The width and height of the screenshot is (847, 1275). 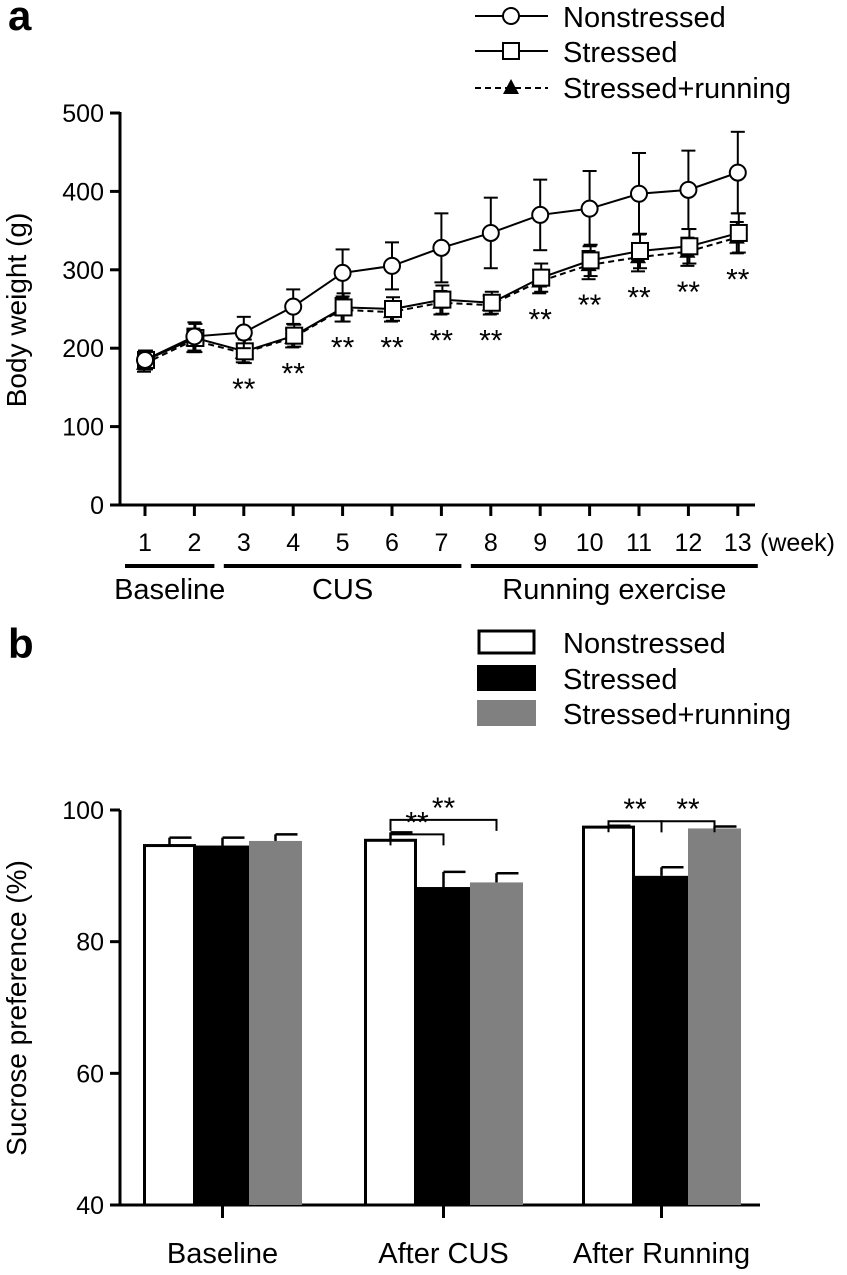 What do you see at coordinates (738, 543) in the screenshot?
I see `x-tick-label: 13` at bounding box center [738, 543].